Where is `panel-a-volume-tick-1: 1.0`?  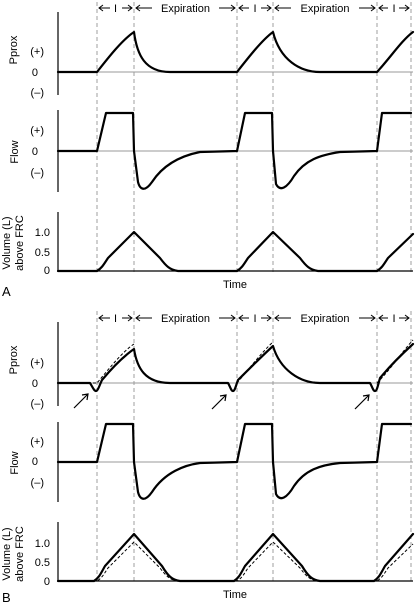 panel-a-volume-tick-1: 1.0 is located at coordinates (42, 233).